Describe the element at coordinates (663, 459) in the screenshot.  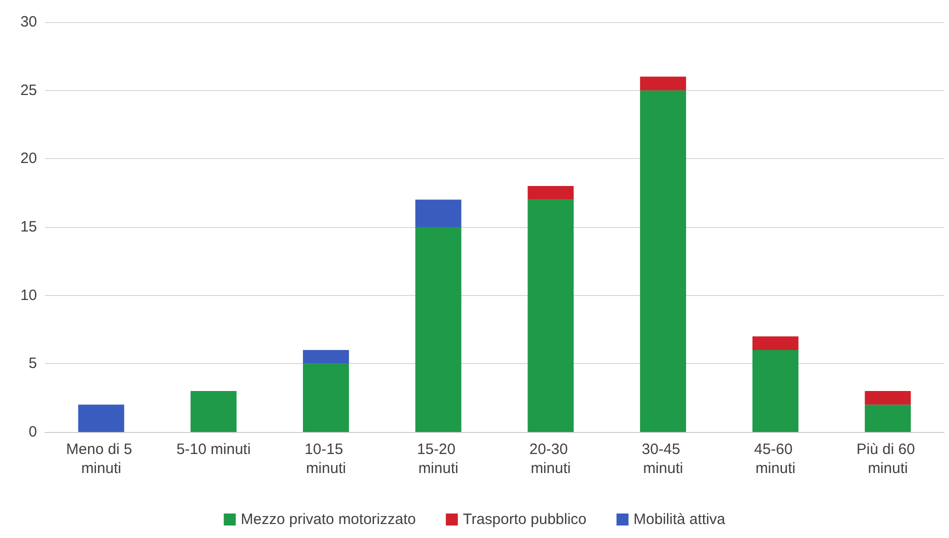
I see `x-tick-label: 30-45 minuti` at that location.